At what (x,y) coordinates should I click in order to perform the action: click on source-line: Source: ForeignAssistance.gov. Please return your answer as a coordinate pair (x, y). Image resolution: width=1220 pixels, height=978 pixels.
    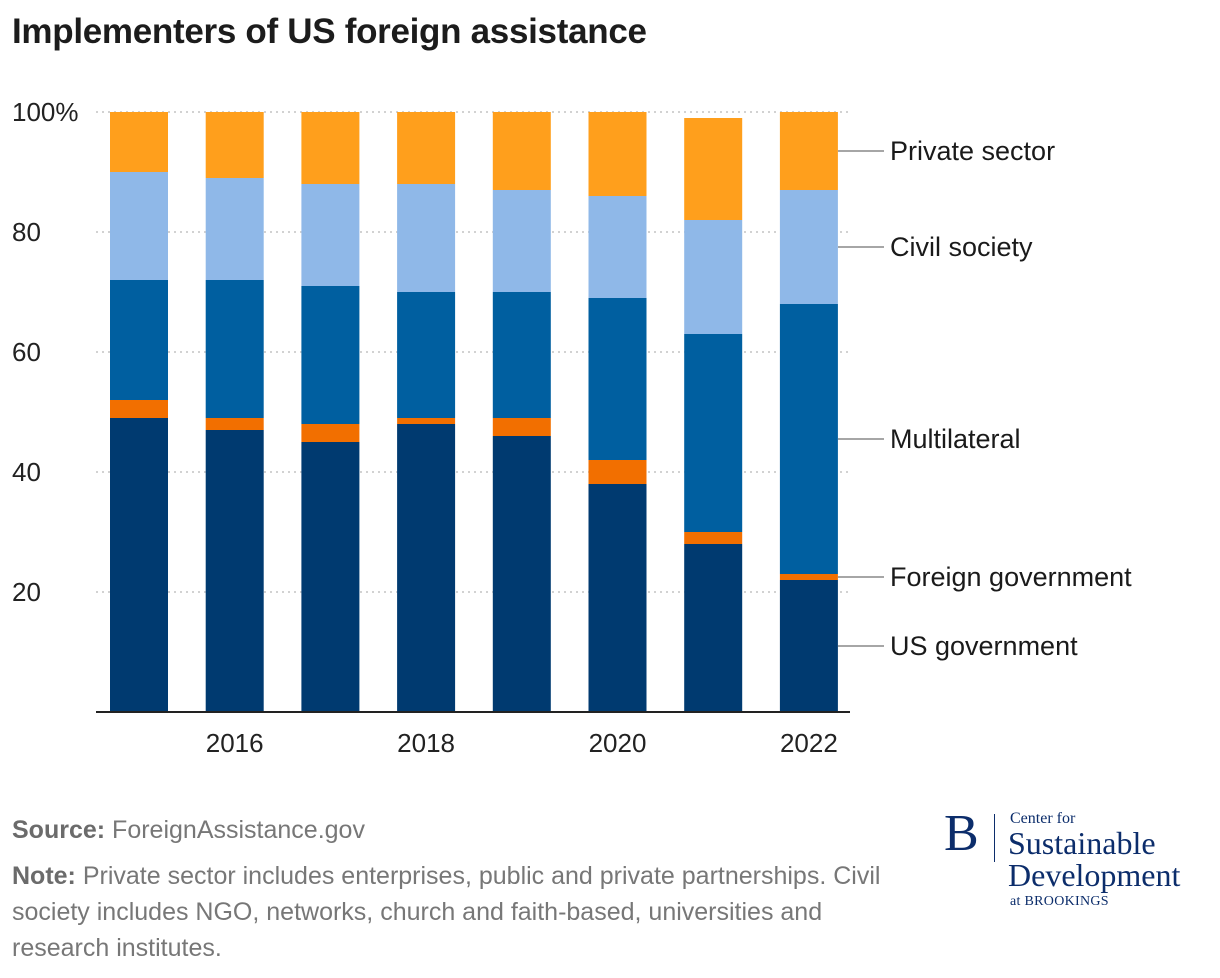
    Looking at the image, I should click on (452, 830).